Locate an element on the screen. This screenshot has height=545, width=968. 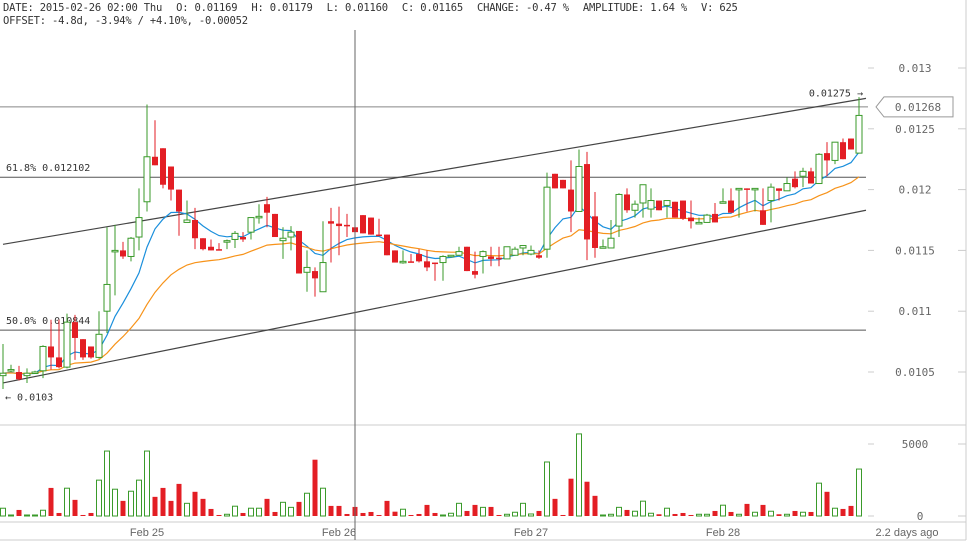
fib-50-label: 50.0% 0.010844 is located at coordinates (48, 321).